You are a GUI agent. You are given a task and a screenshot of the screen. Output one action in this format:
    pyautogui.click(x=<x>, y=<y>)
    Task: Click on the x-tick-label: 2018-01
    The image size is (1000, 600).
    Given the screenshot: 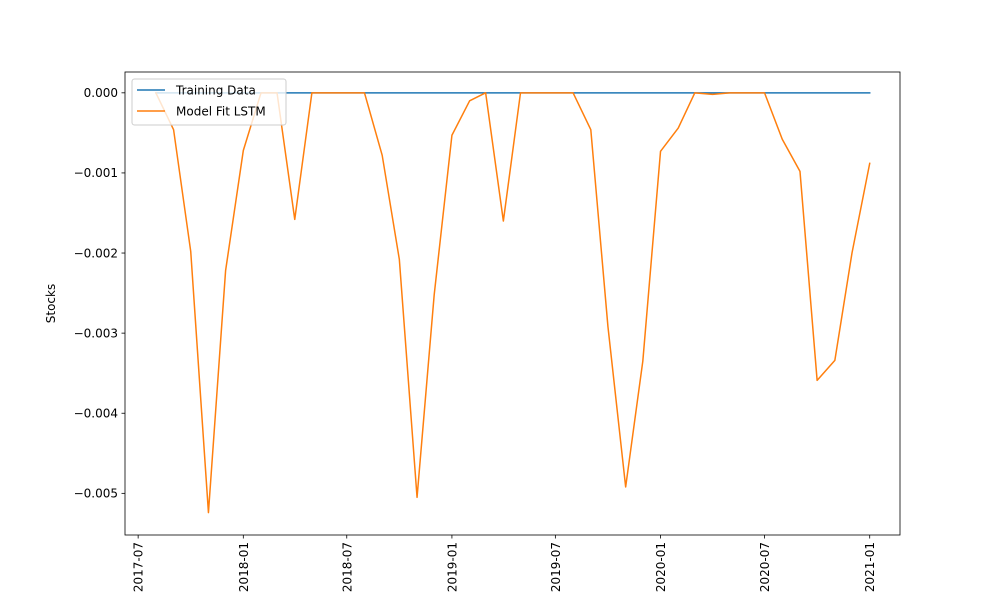 What is the action you would take?
    pyautogui.click(x=244, y=567)
    